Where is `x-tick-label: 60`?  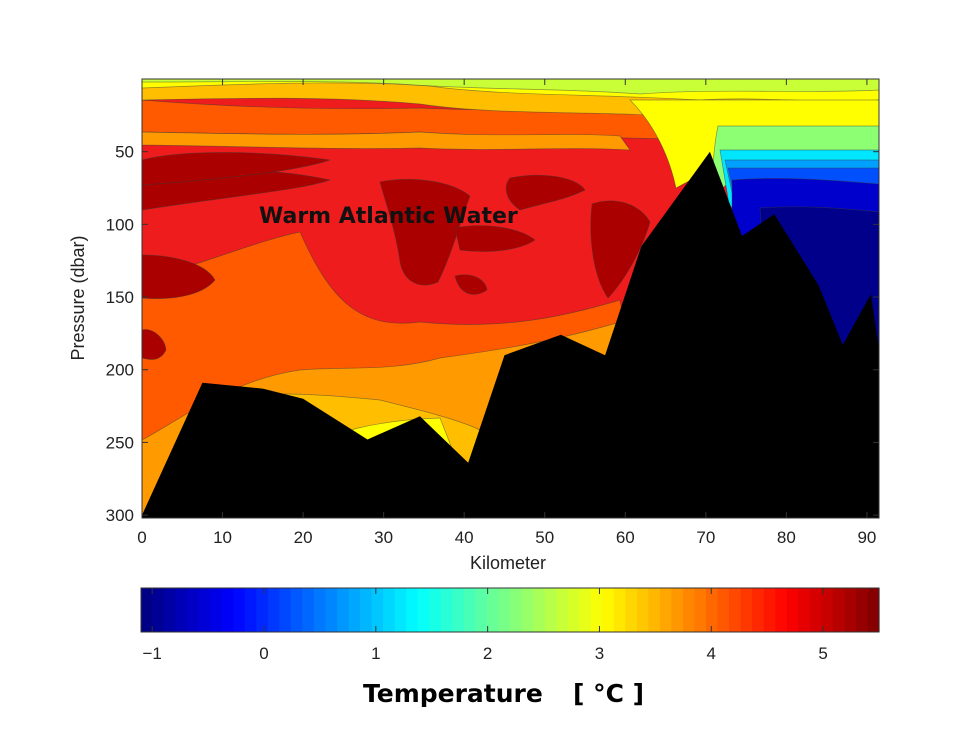
x-tick-label: 60 is located at coordinates (625, 537).